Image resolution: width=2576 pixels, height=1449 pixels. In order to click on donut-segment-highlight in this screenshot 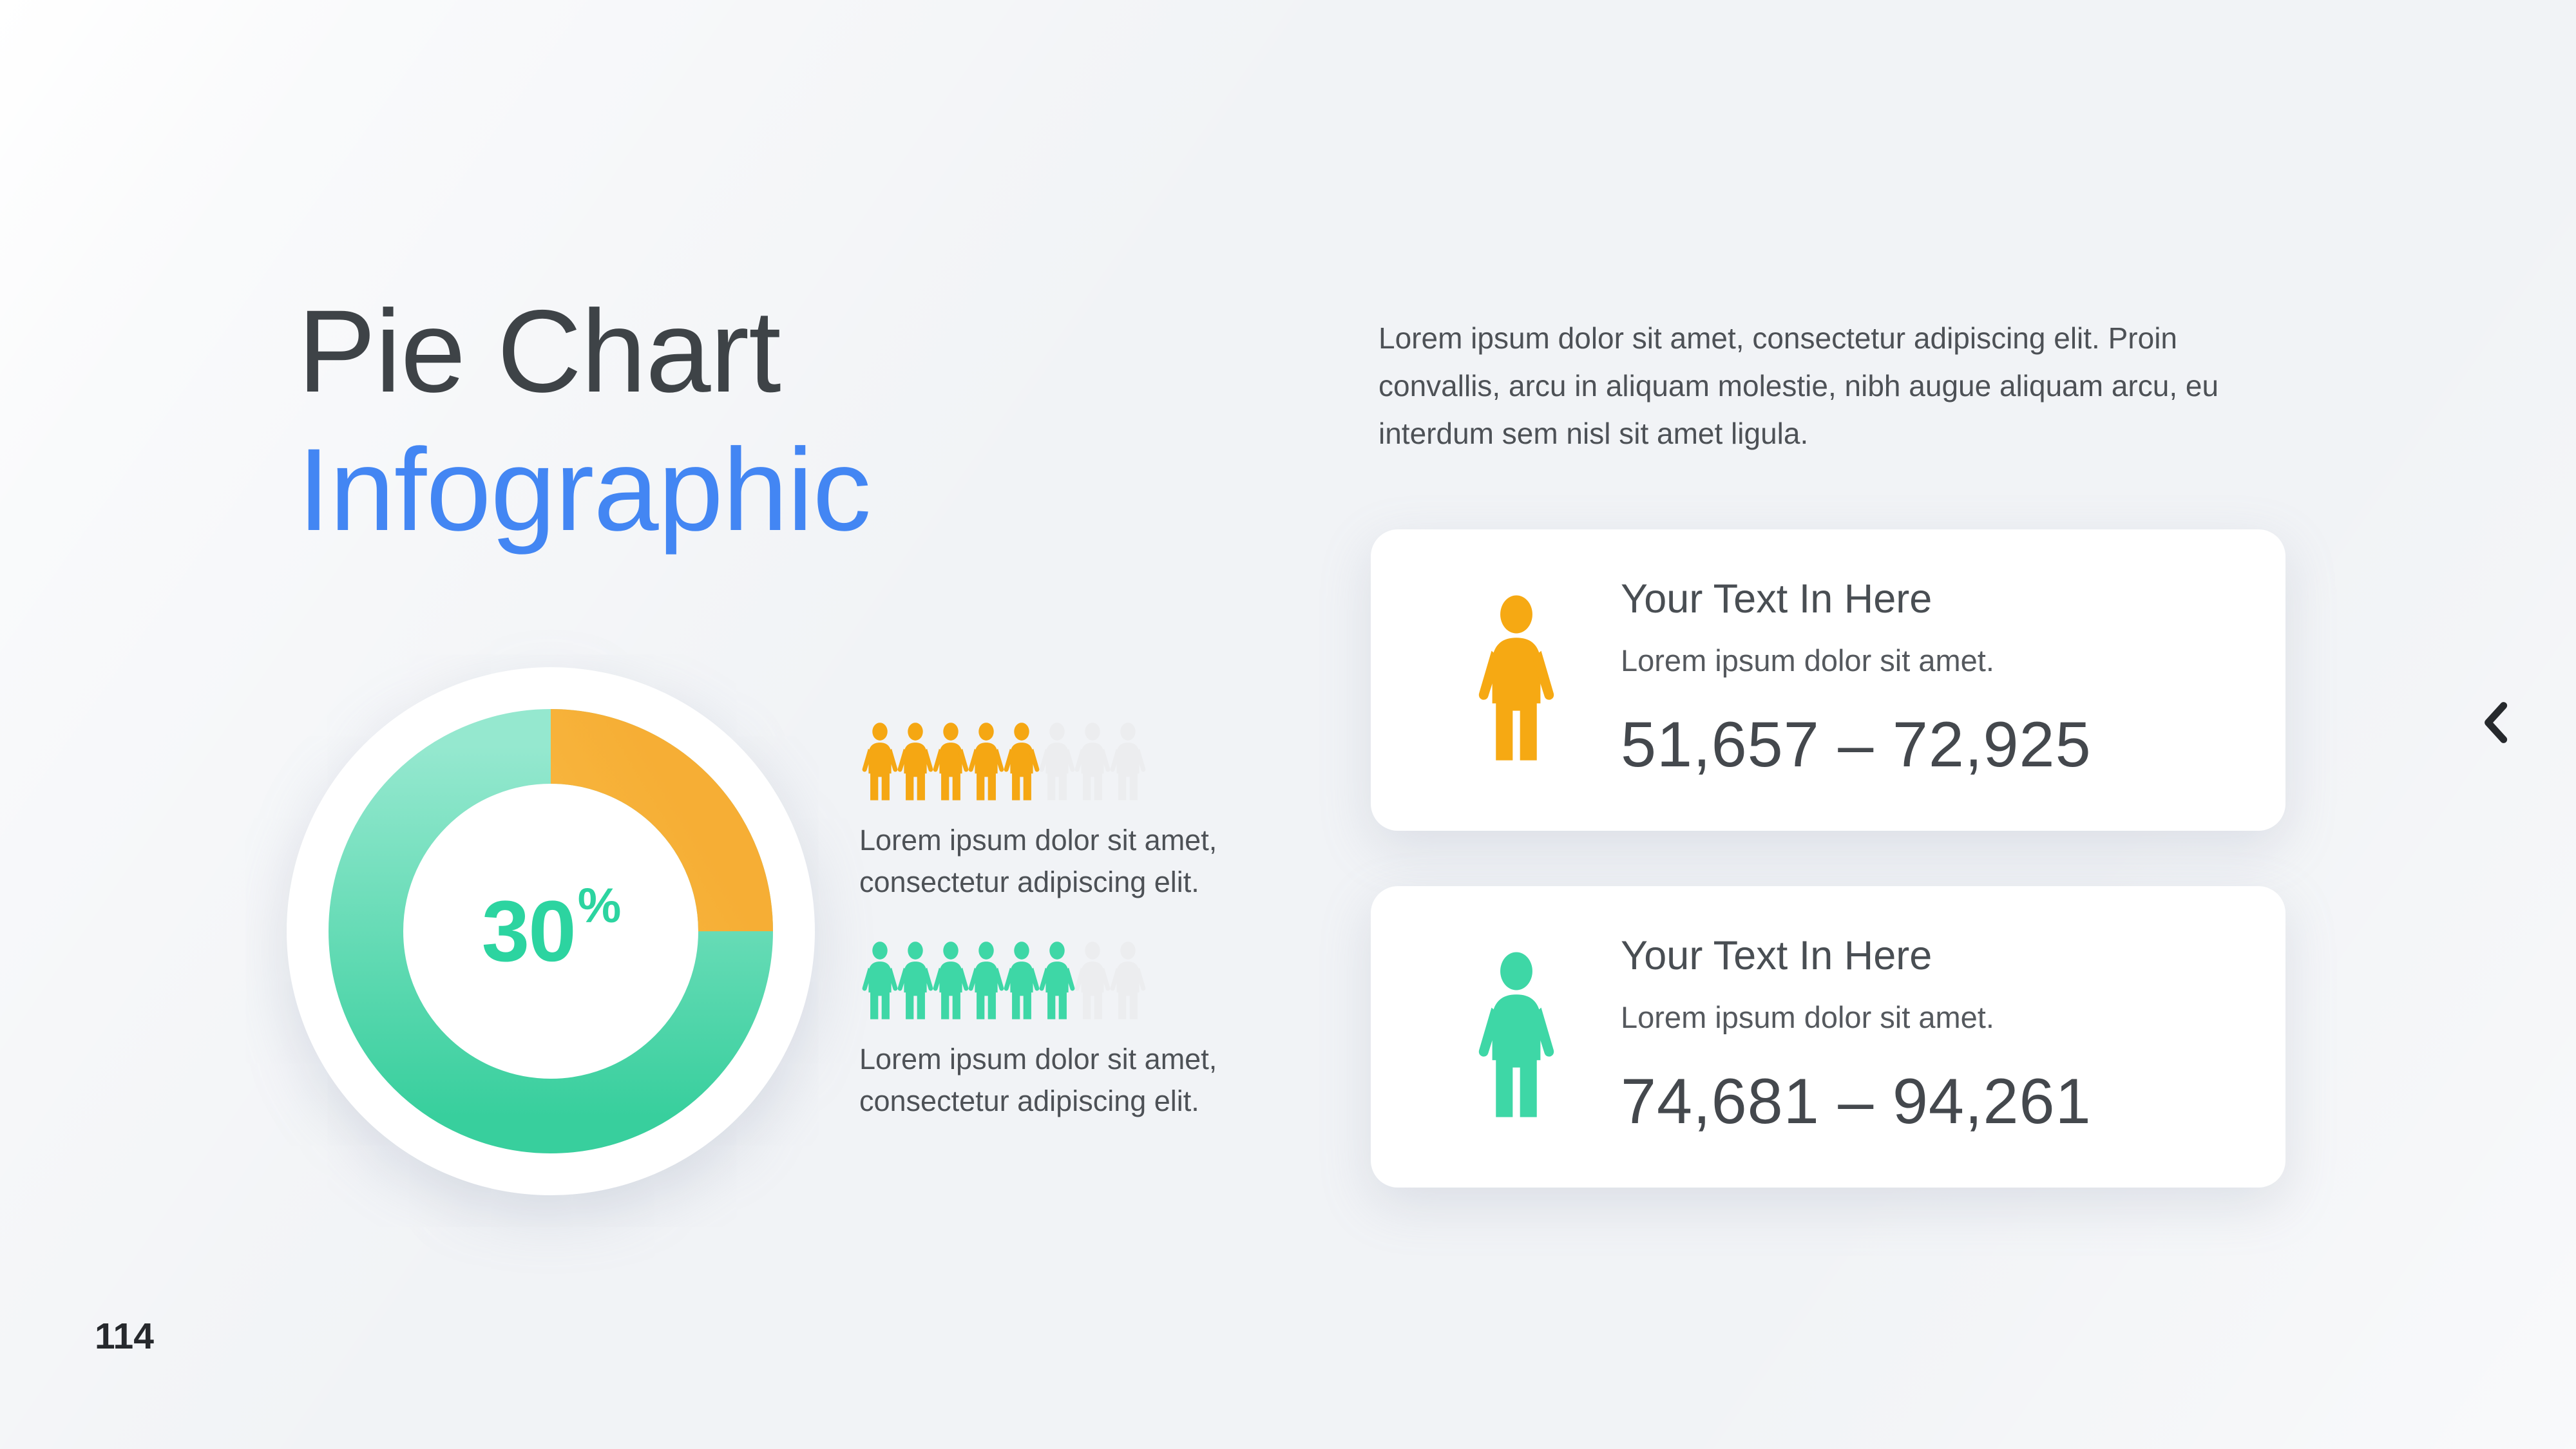, I will do `click(551, 931)`.